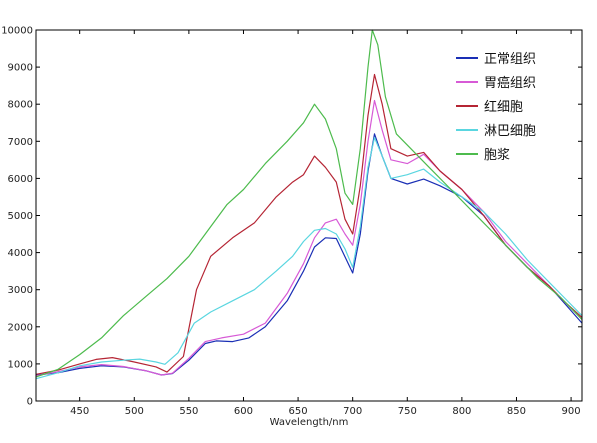 The image size is (597, 443). I want to click on legend-label: 淋巴细胞, so click(510, 131).